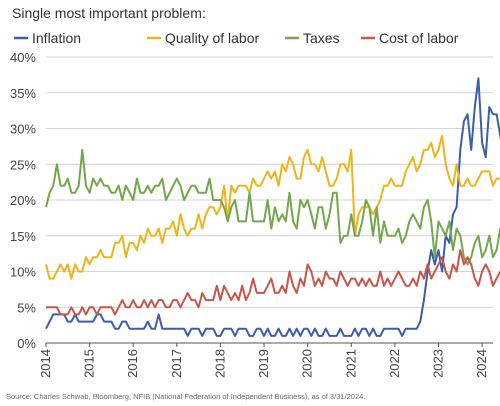 This screenshot has width=500, height=406. I want to click on legend-label: Taxes, so click(321, 38).